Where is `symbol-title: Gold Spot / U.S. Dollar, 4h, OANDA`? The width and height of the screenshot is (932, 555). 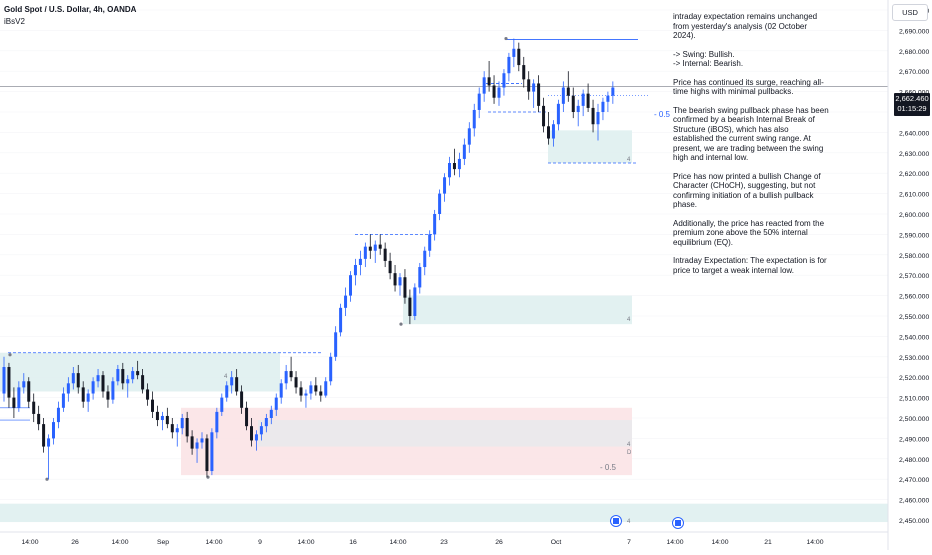 symbol-title: Gold Spot / U.S. Dollar, 4h, OANDA is located at coordinates (70, 9).